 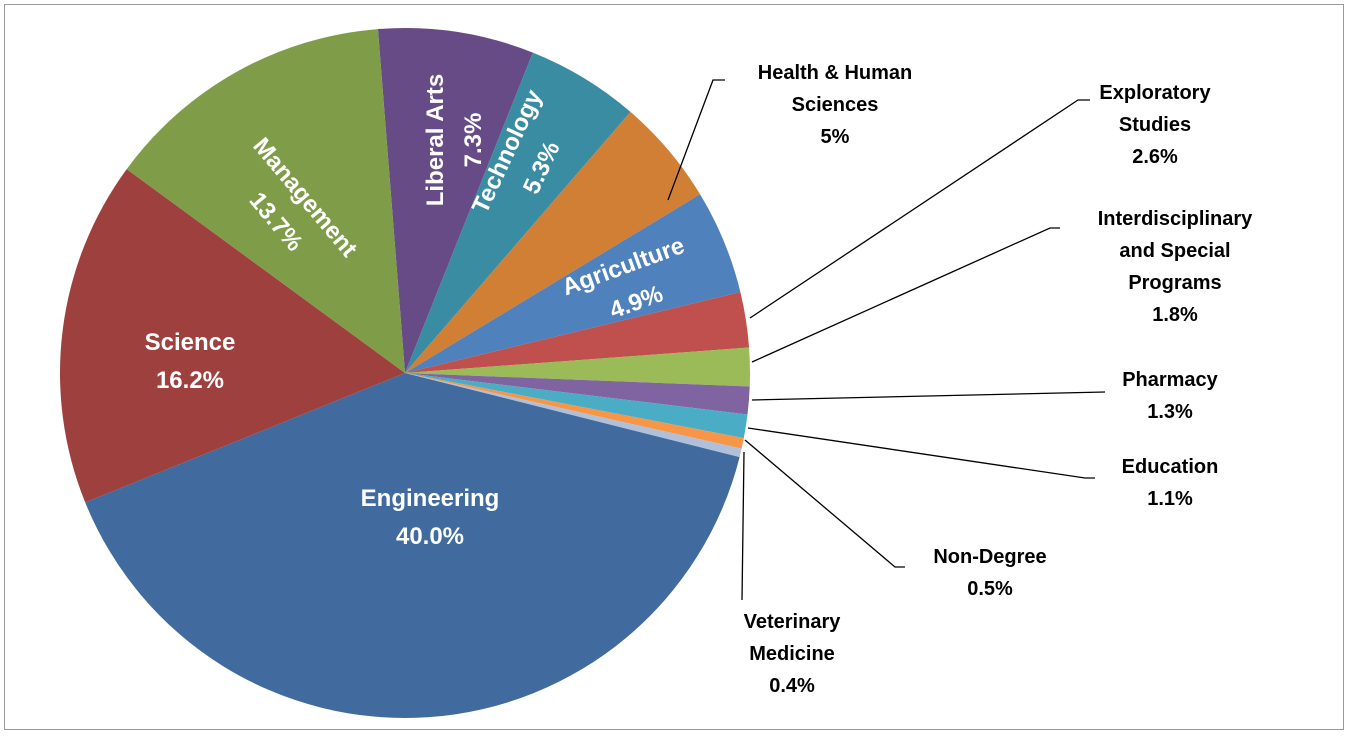 I want to click on value-label: 1.8%, so click(x=1175, y=315).